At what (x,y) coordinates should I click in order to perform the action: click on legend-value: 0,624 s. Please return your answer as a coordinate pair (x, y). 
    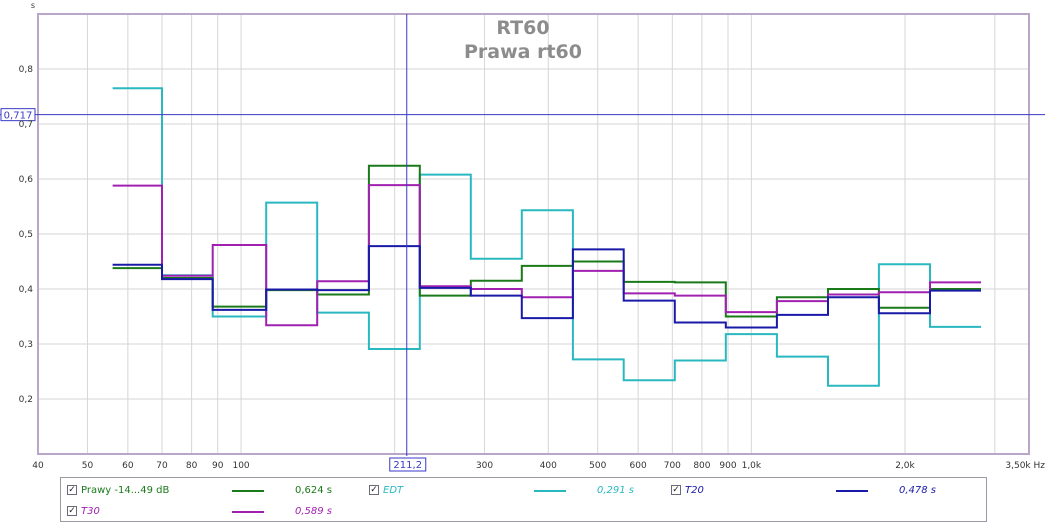
    Looking at the image, I should click on (313, 490).